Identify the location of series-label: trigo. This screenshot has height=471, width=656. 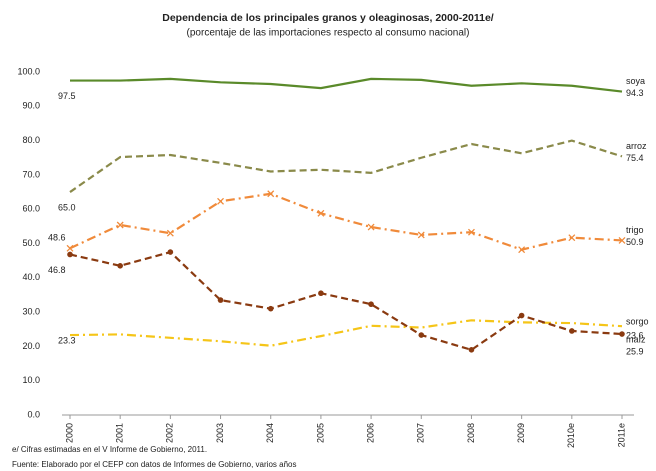
(635, 230).